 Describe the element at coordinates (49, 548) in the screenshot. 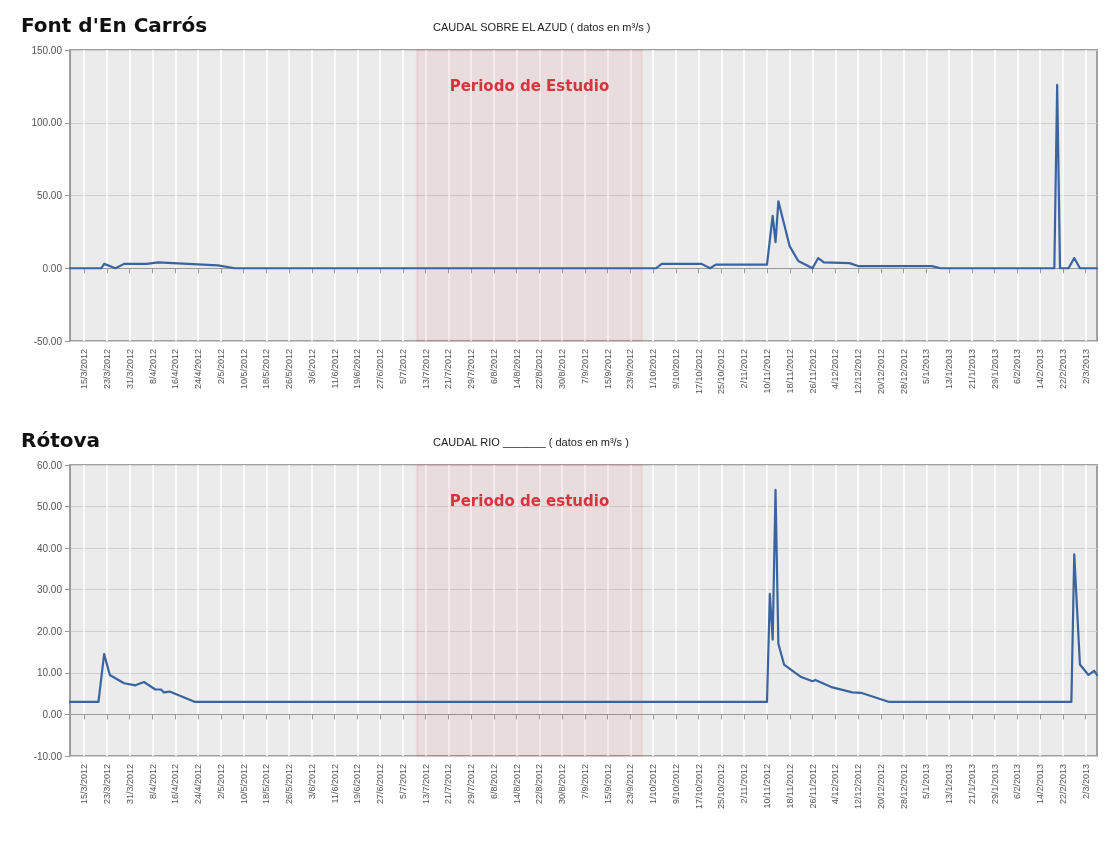

I see `y-tick-label: 40.00` at that location.